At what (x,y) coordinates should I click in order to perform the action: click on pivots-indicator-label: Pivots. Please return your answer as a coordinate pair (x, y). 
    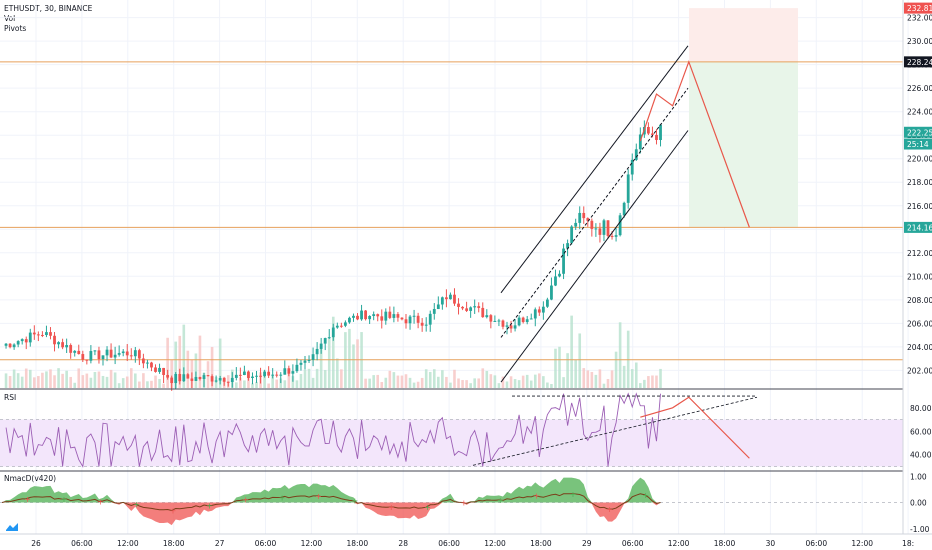
    Looking at the image, I should click on (15, 28).